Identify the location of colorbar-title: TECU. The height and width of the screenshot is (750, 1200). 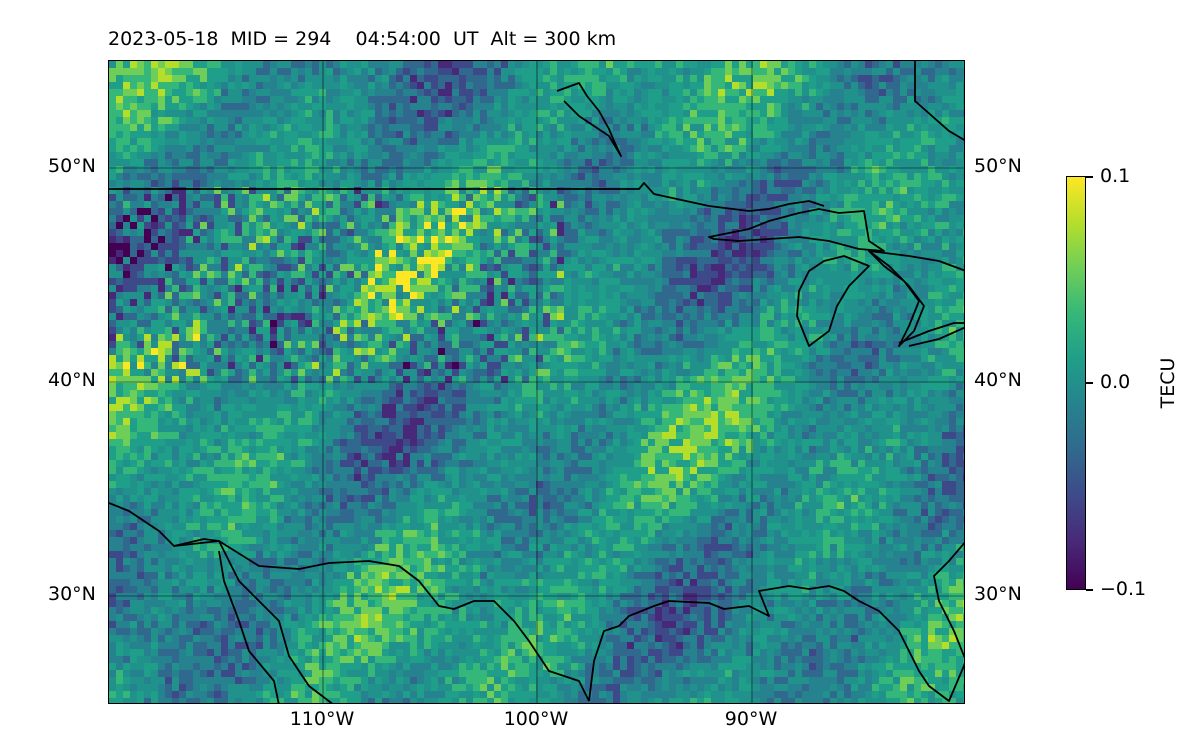
(1168, 383).